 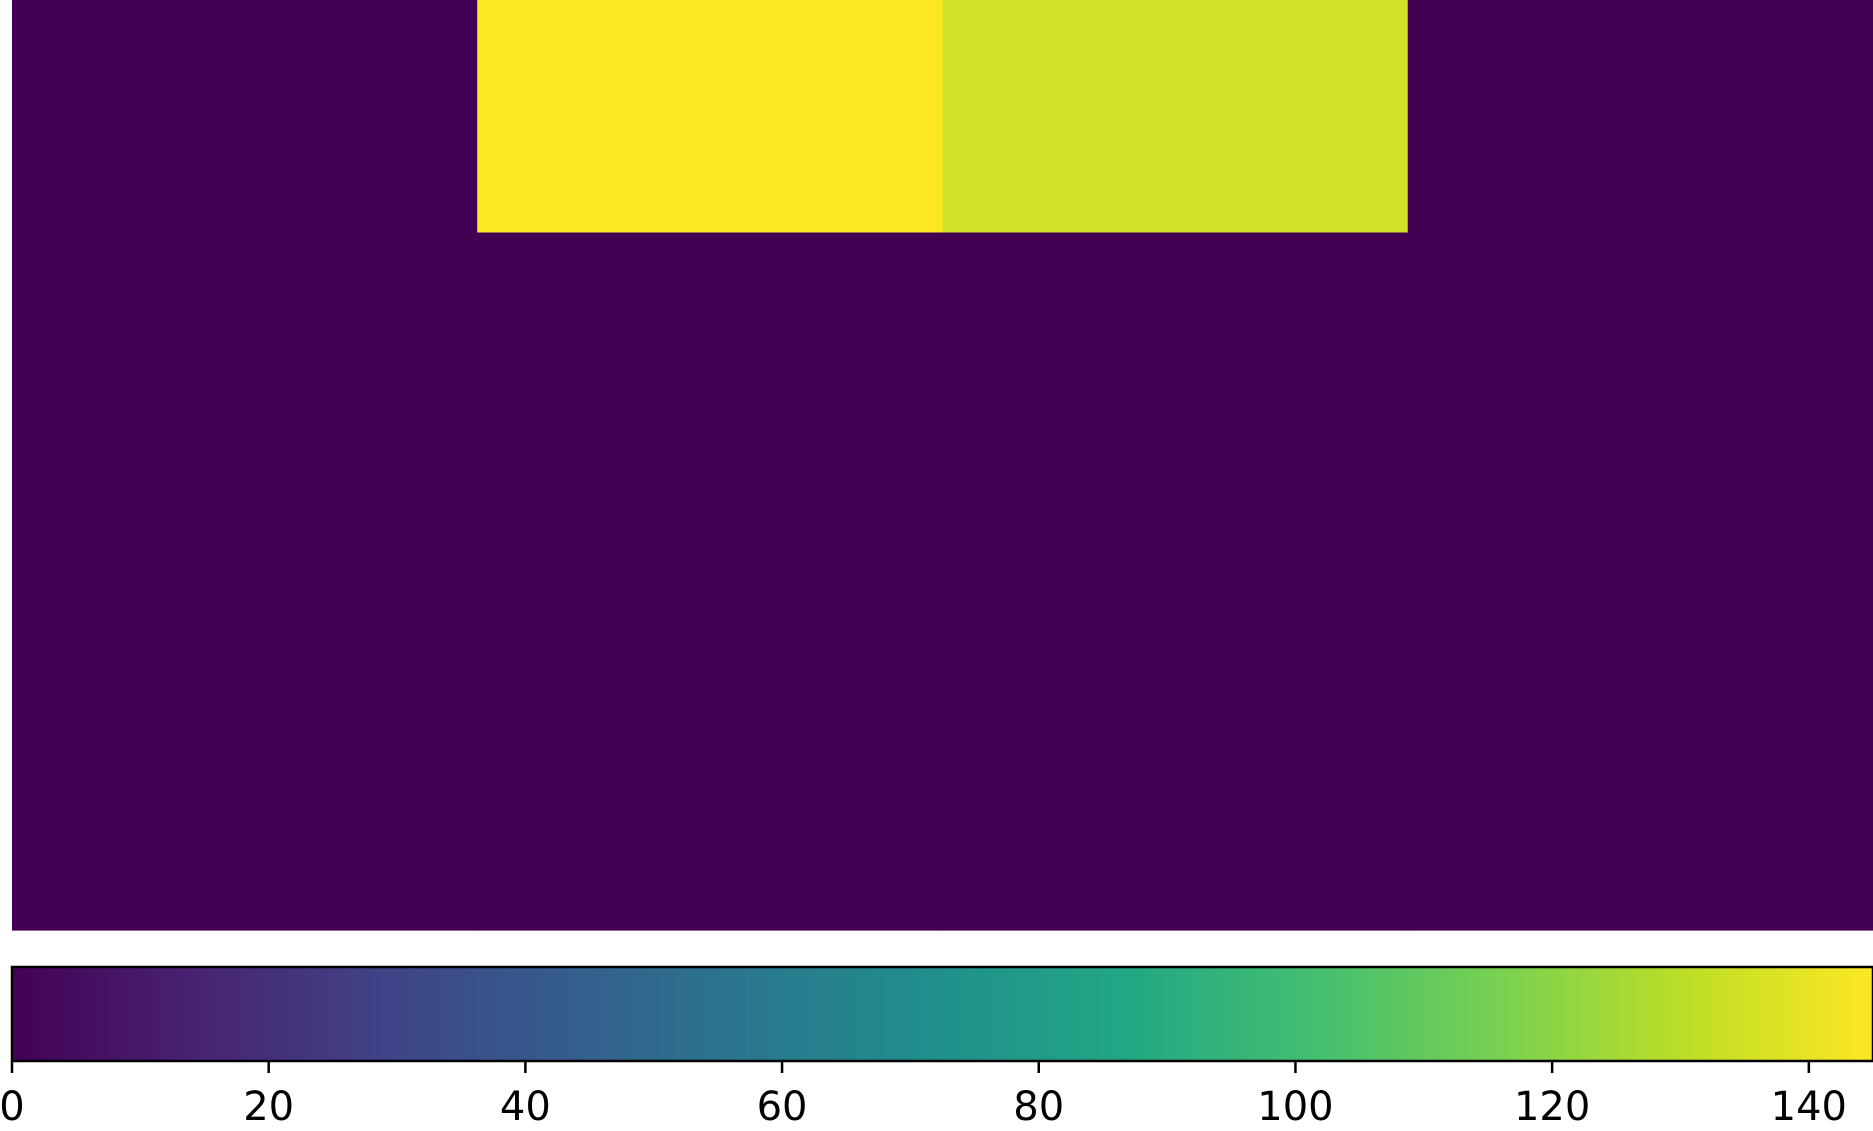 What do you see at coordinates (1640, 814) in the screenshot?
I see `heatmap-cell-r3-c3` at bounding box center [1640, 814].